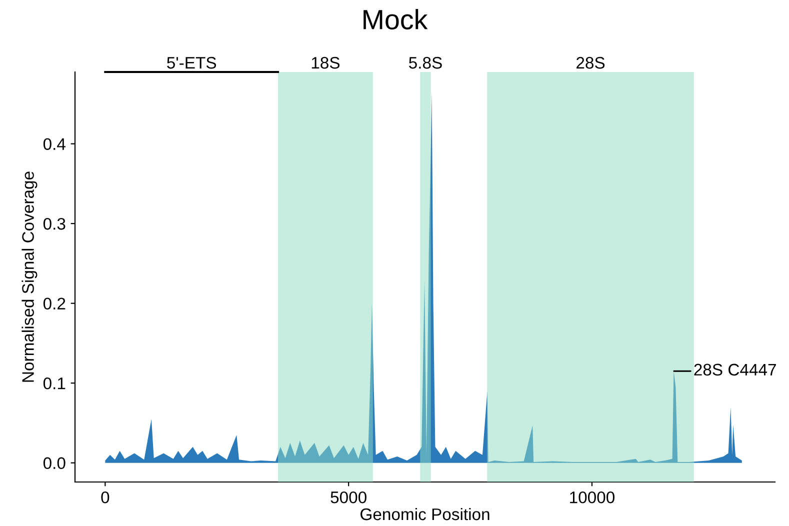 Image resolution: width=789 pixels, height=526 pixels. I want to click on x-tick-label: 10000, so click(592, 497).